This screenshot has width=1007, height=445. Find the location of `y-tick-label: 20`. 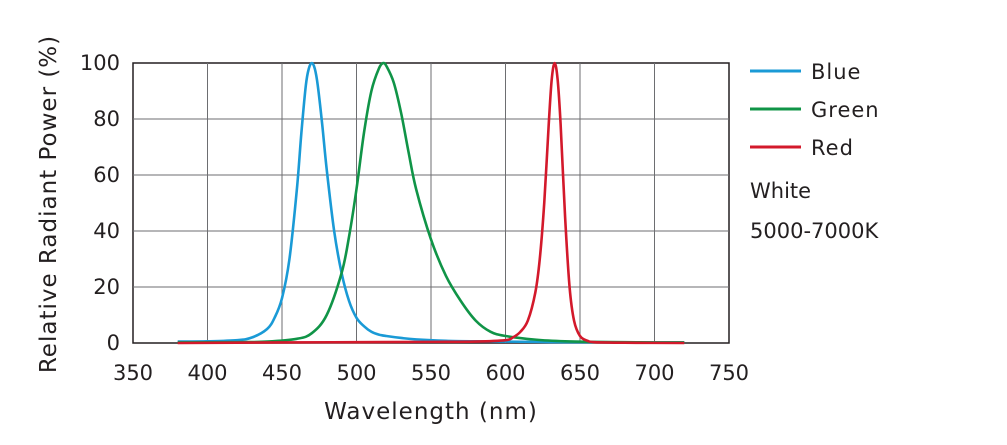

y-tick-label: 20 is located at coordinates (106, 287).